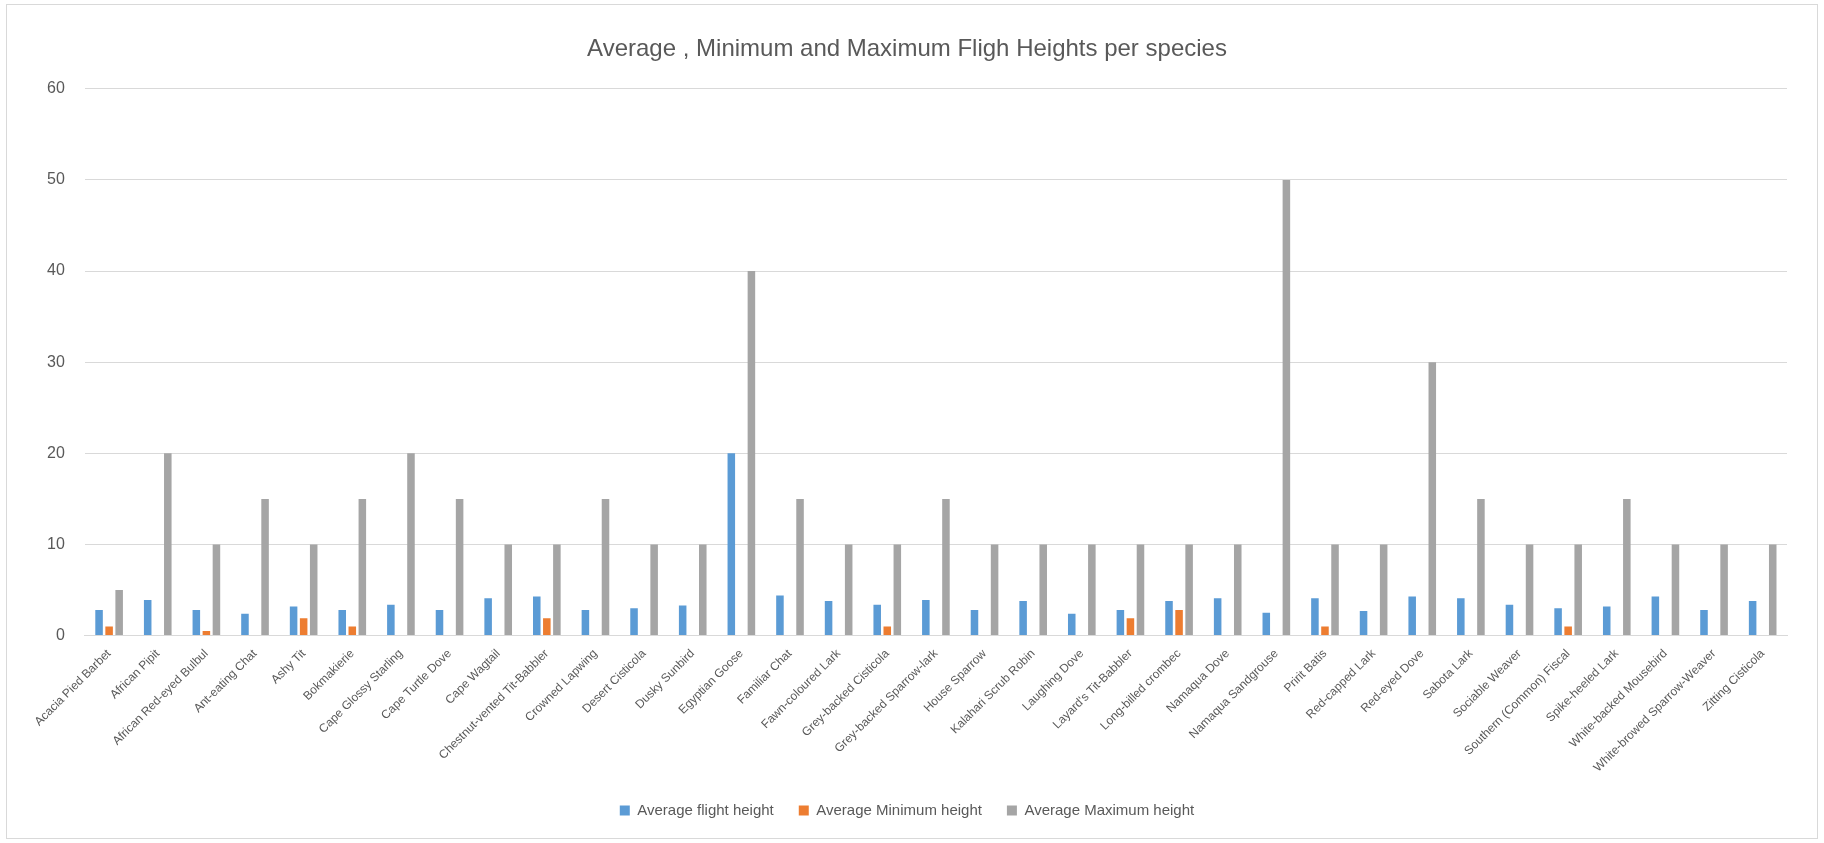 The image size is (1824, 843). I want to click on legend-label: Average Minimum height, so click(899, 809).